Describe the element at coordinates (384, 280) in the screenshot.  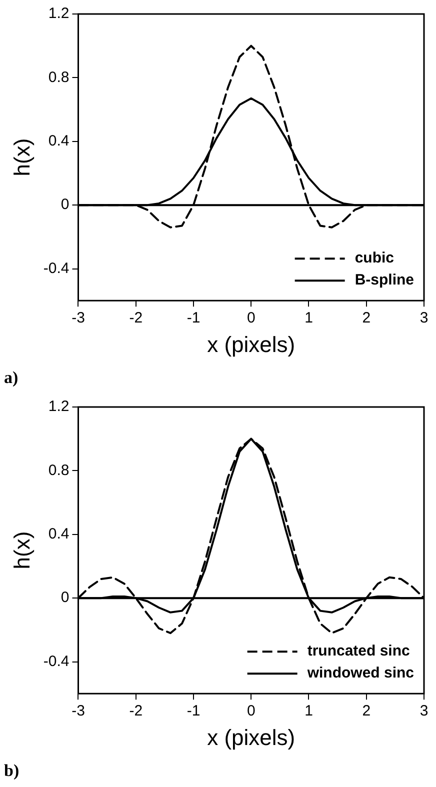
I see `legend-label: B-spline` at that location.